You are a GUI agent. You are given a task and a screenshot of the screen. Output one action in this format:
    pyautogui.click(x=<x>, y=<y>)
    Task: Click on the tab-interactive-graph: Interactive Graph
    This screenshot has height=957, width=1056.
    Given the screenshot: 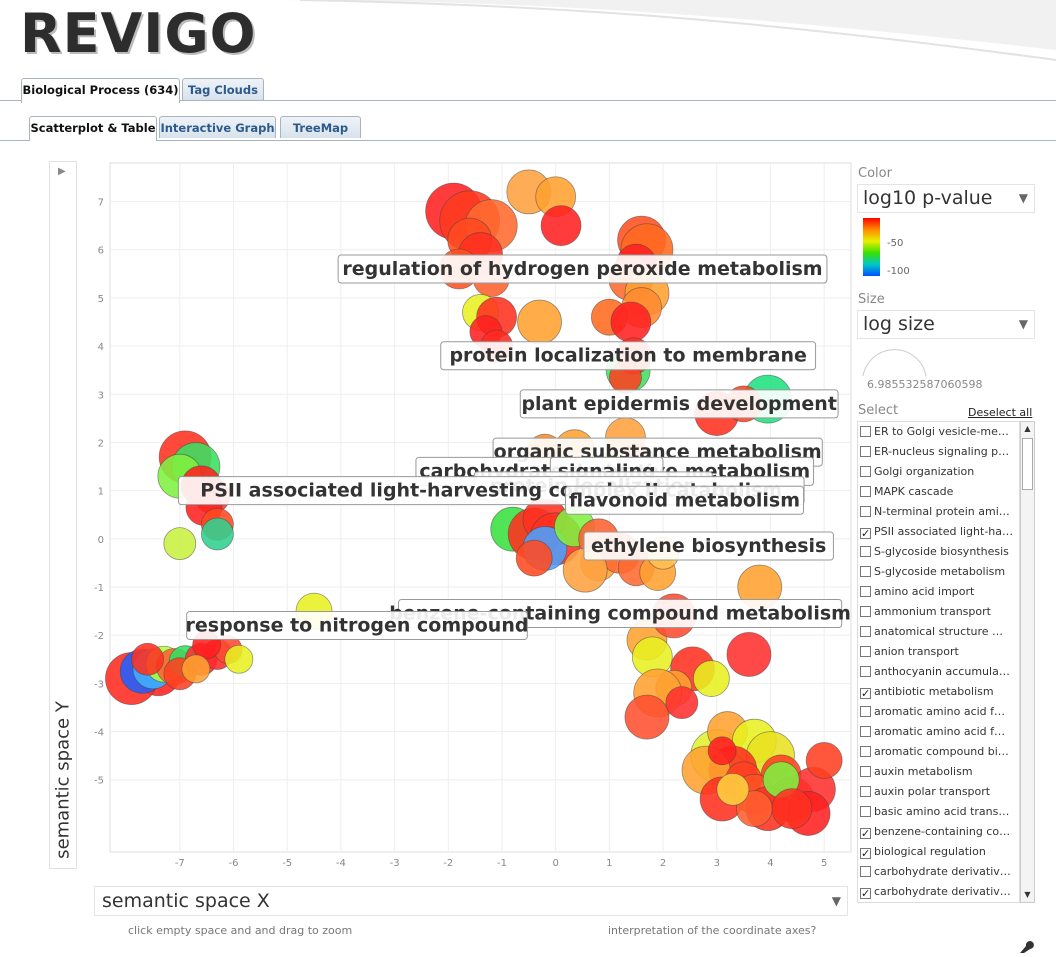 What is the action you would take?
    pyautogui.click(x=217, y=127)
    